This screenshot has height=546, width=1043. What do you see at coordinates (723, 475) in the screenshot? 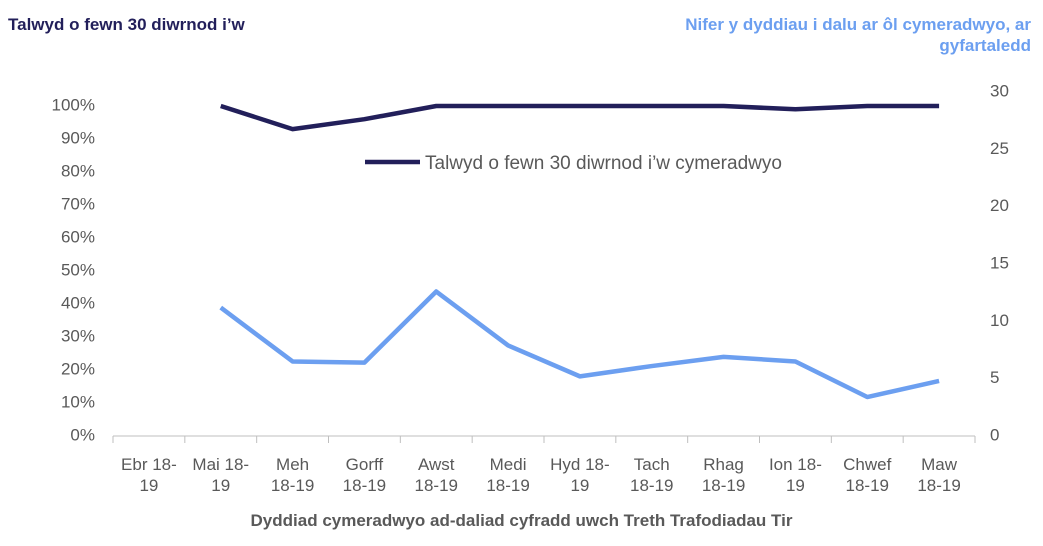
I see `x-tick-label: Rhag 18-19` at bounding box center [723, 475].